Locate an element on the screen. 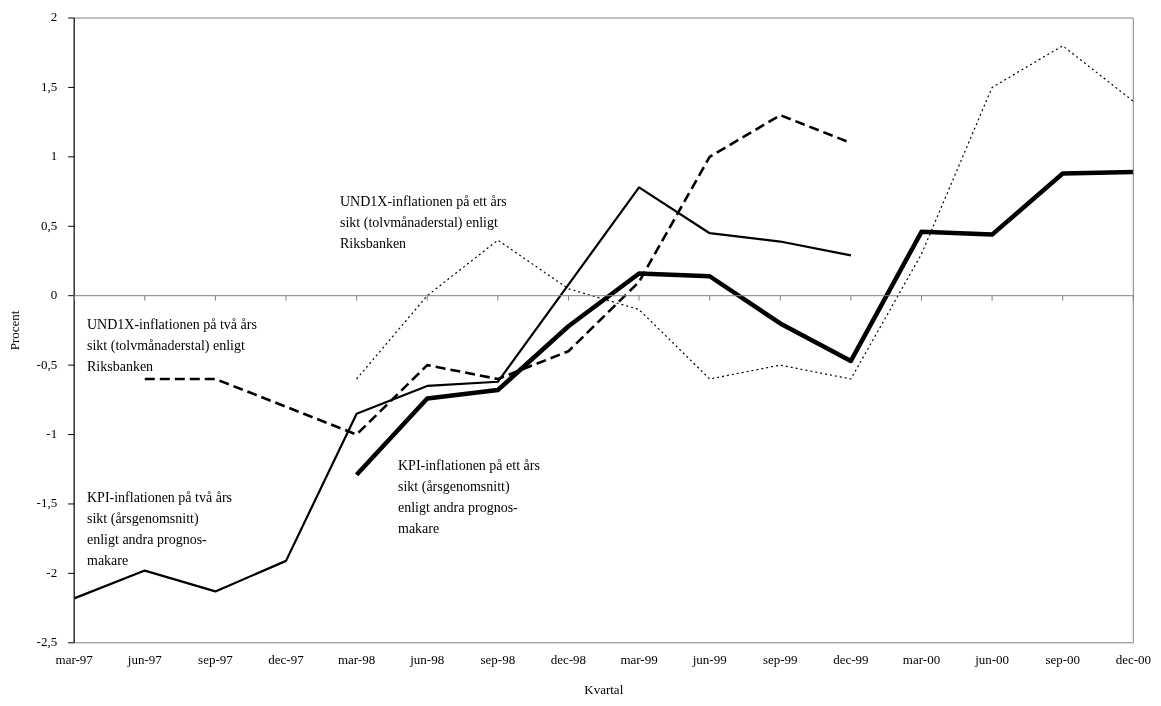  x-axis-title: Kvartal is located at coordinates (604, 689).